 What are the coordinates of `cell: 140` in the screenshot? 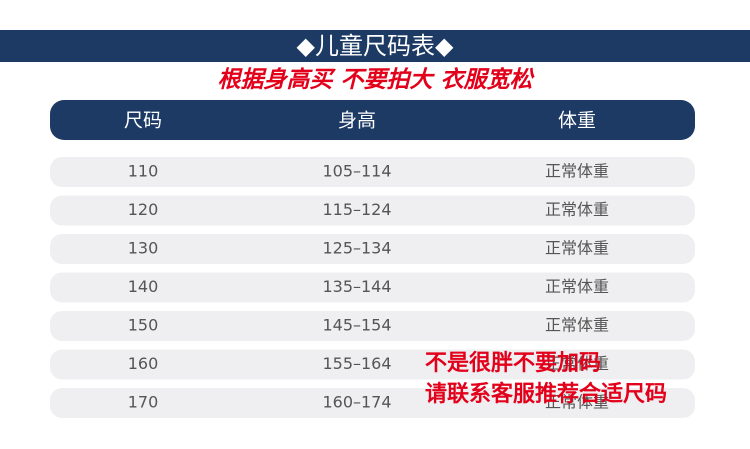 It's located at (143, 286).